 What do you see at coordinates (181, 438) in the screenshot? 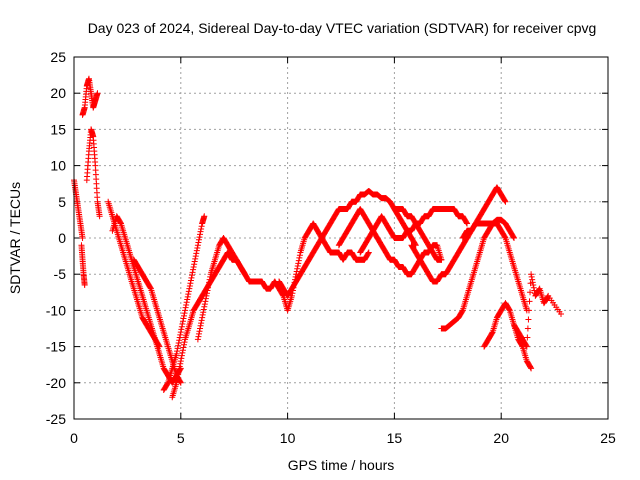
I see `x-tick-label: 5` at bounding box center [181, 438].